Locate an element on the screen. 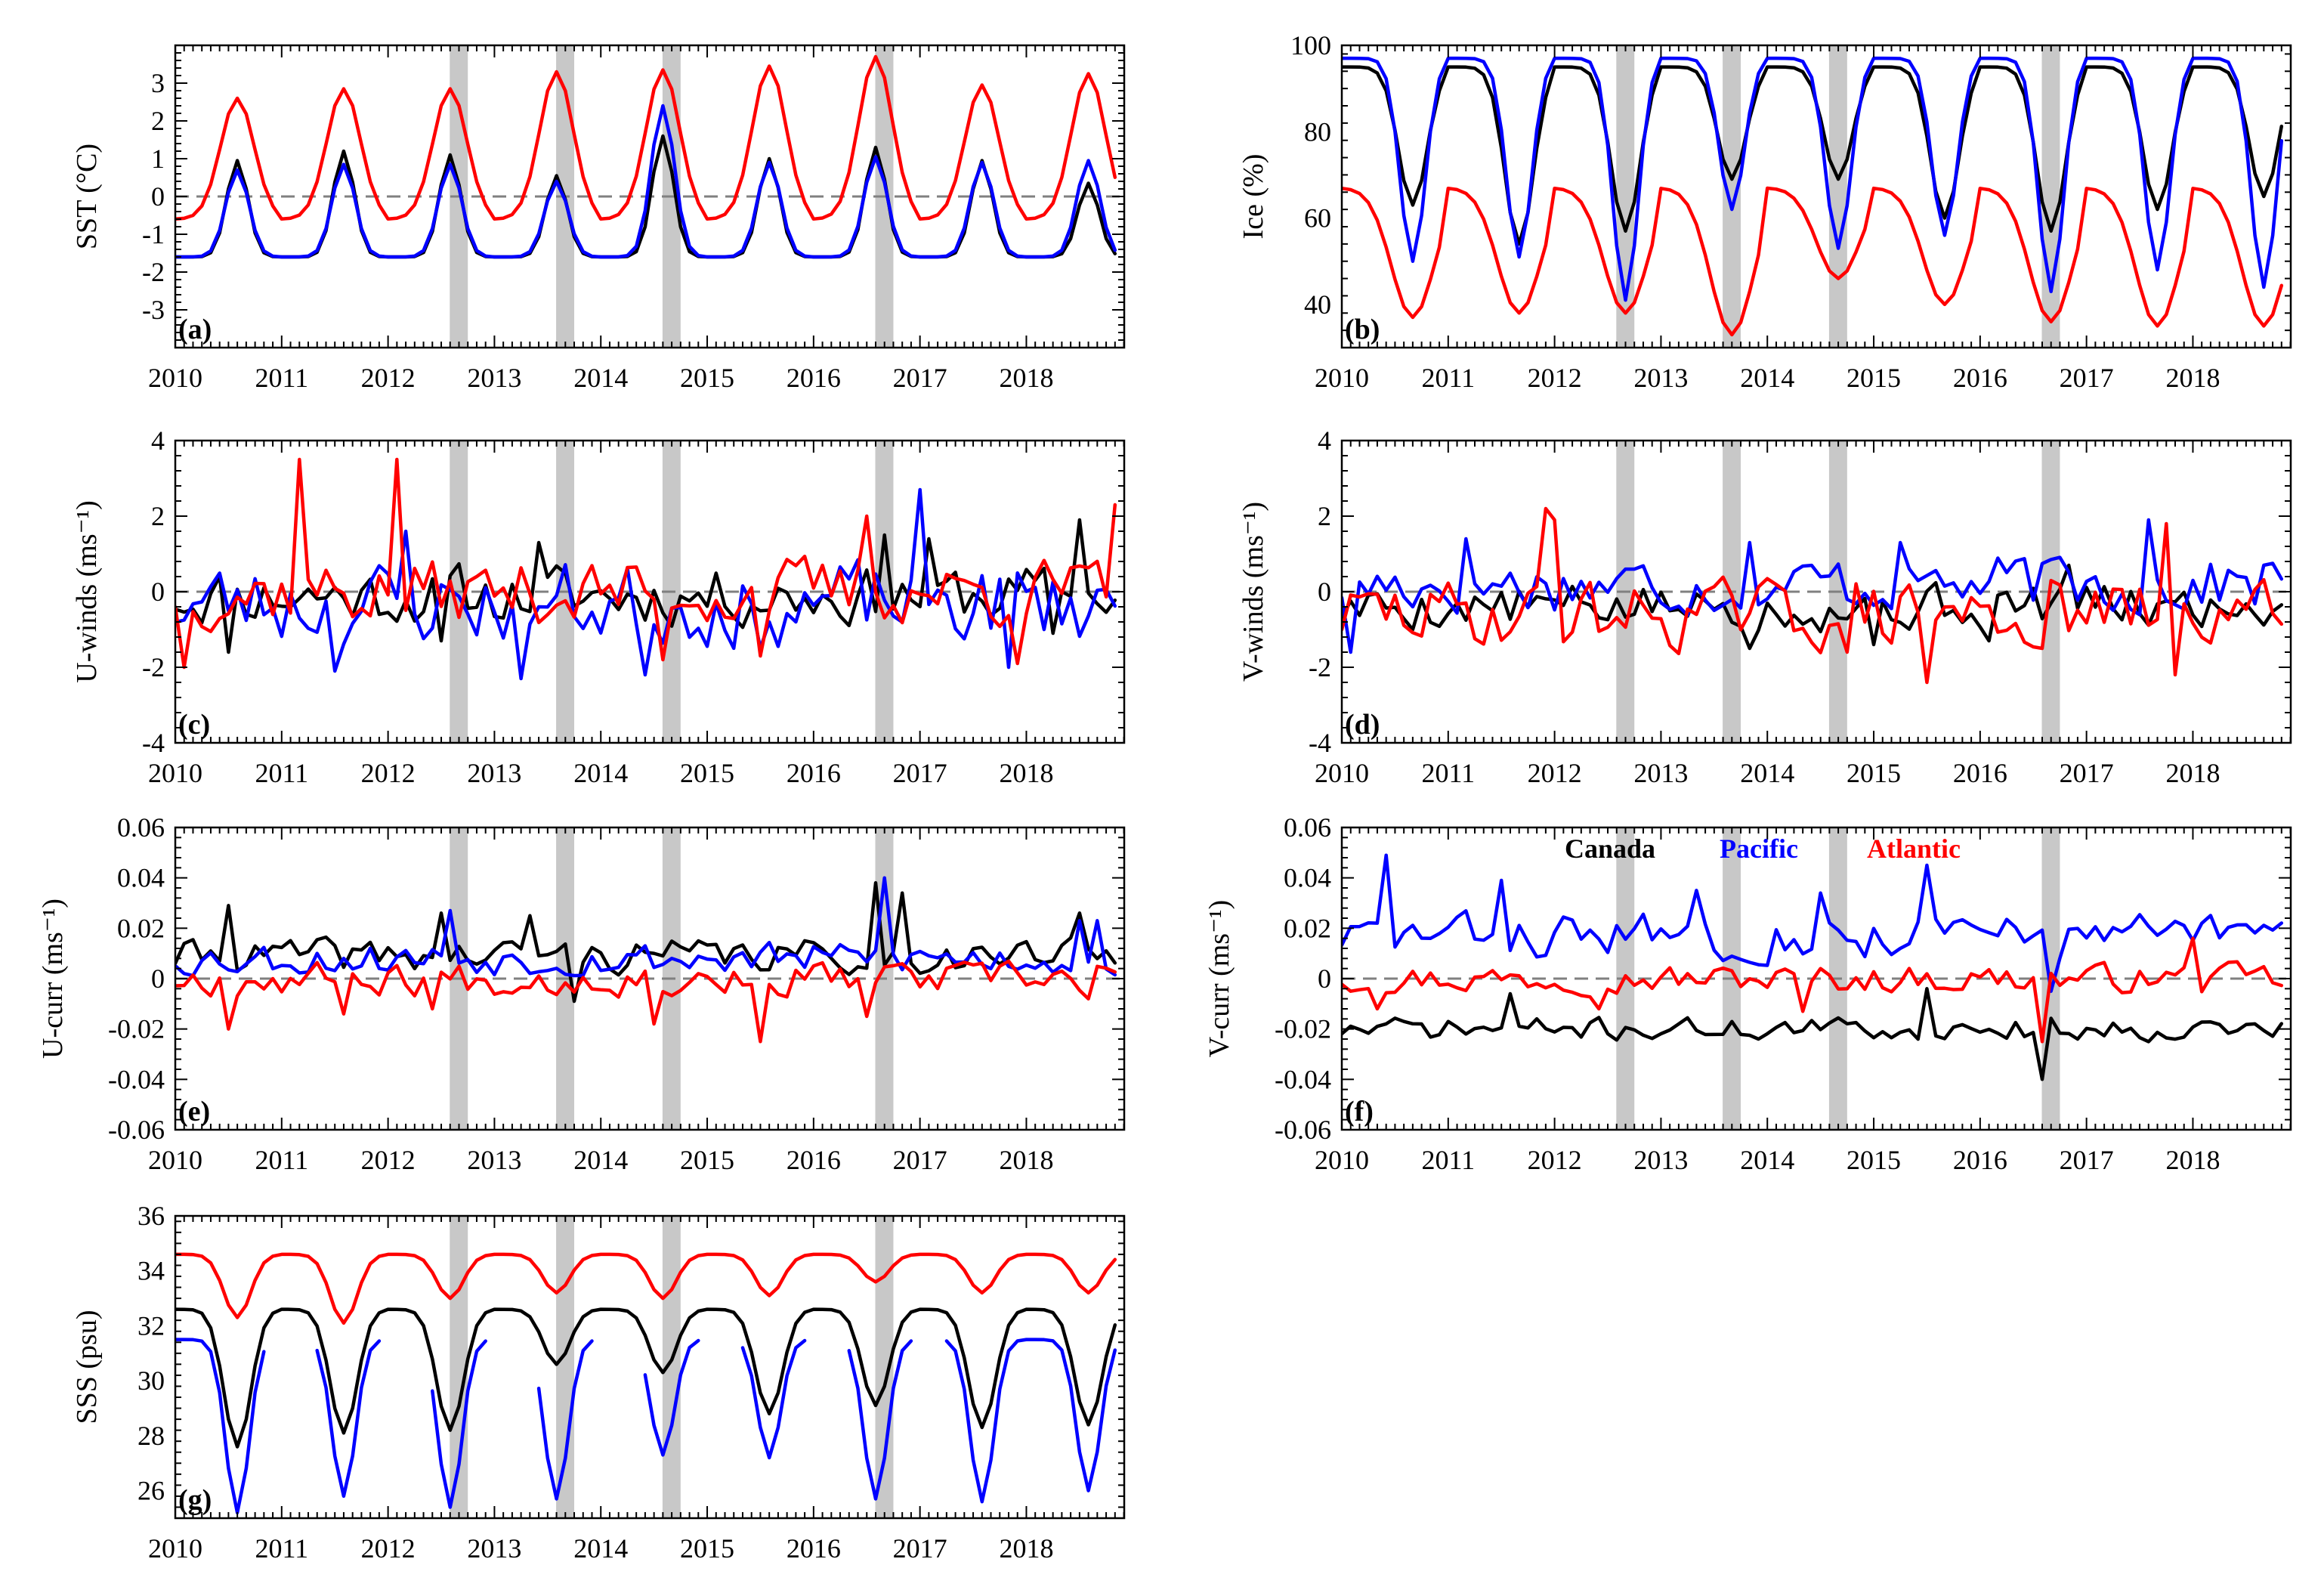 Image resolution: width=2324 pixels, height=1596 pixels. legend: Canada Pacific Atlantic is located at coordinates (1763, 849).